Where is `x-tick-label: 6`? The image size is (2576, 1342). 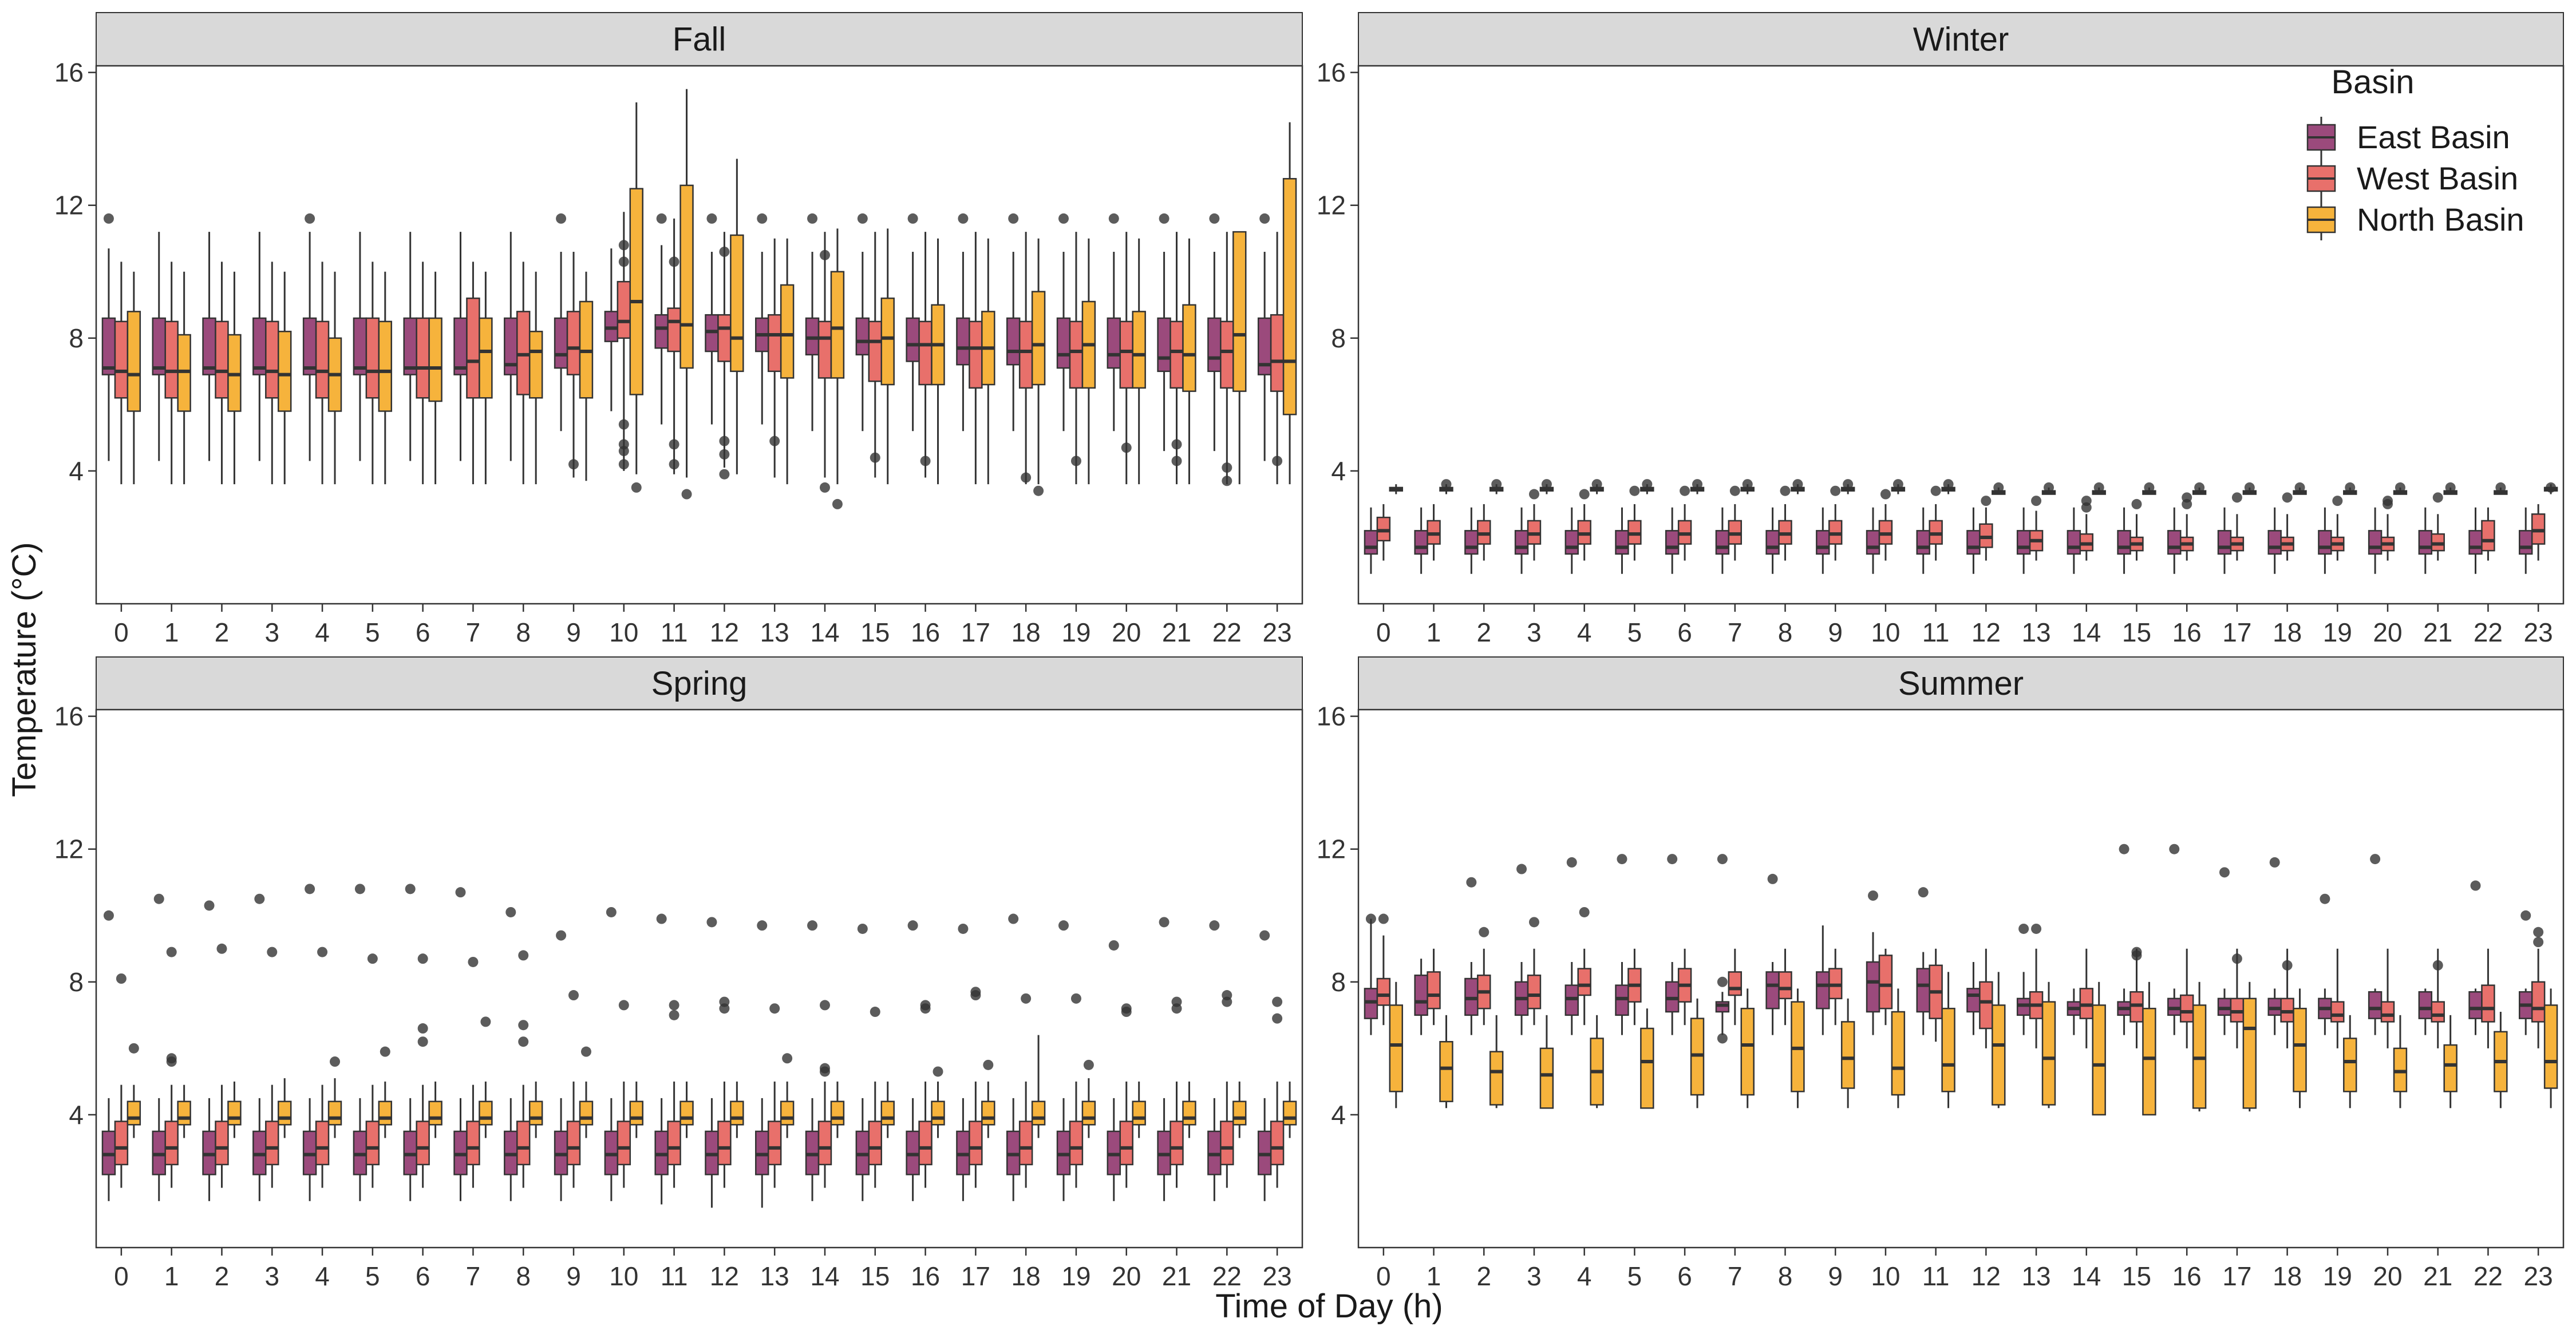 x-tick-label: 6 is located at coordinates (423, 632).